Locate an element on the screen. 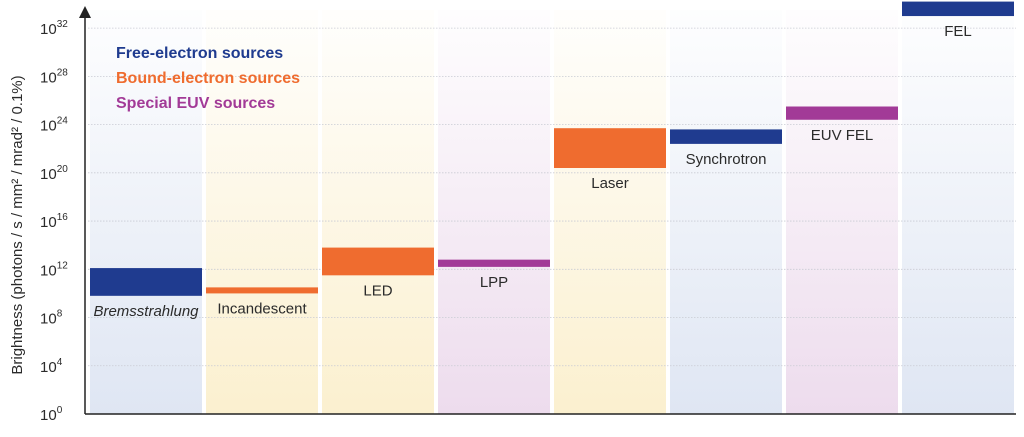 The image size is (1024, 437). y-tick-labels: 10⁰ 10⁴ 10⁸ 10¹² 10¹⁶ 10²⁰ 10²⁴ 10²⁸ 10³² is located at coordinates (54, 221).